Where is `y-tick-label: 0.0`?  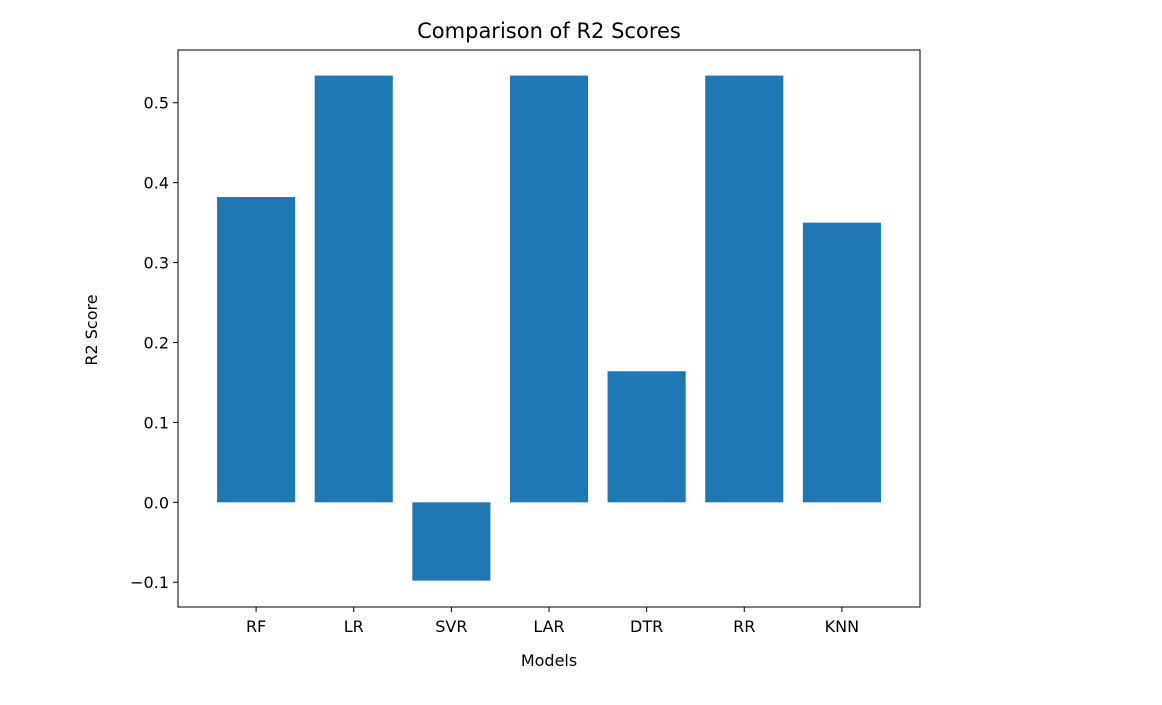
y-tick-label: 0.0 is located at coordinates (156, 502).